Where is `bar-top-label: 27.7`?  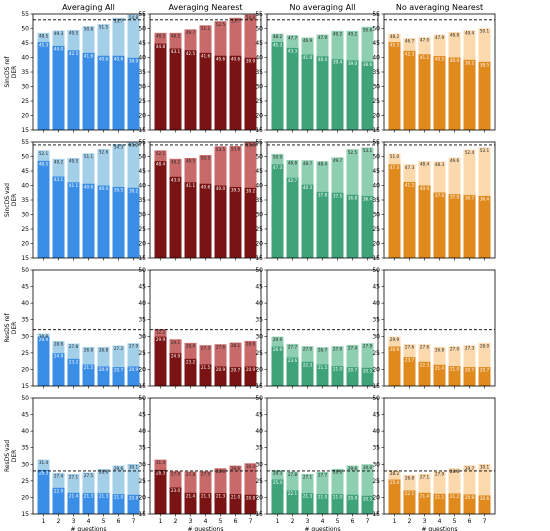
bar-top-label: 27.7 is located at coordinates (323, 474).